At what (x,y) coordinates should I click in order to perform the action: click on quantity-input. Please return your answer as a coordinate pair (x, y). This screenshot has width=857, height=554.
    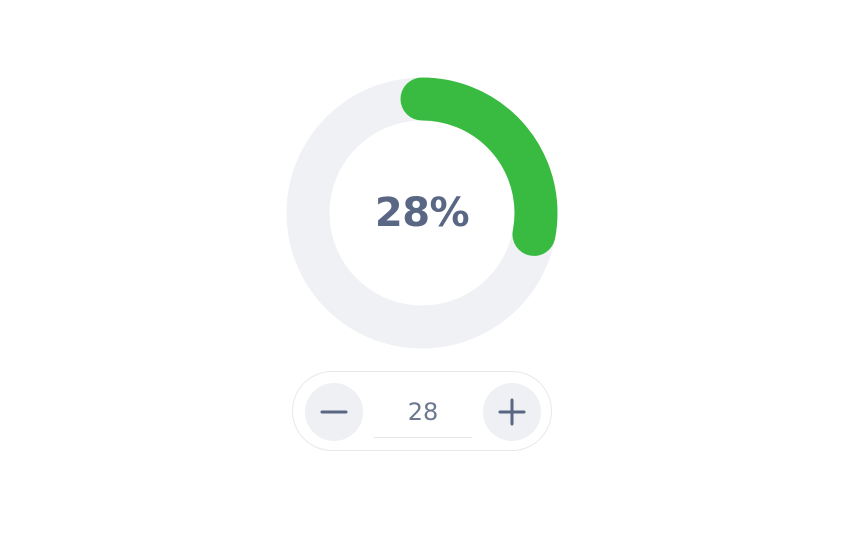
    Looking at the image, I should click on (423, 414).